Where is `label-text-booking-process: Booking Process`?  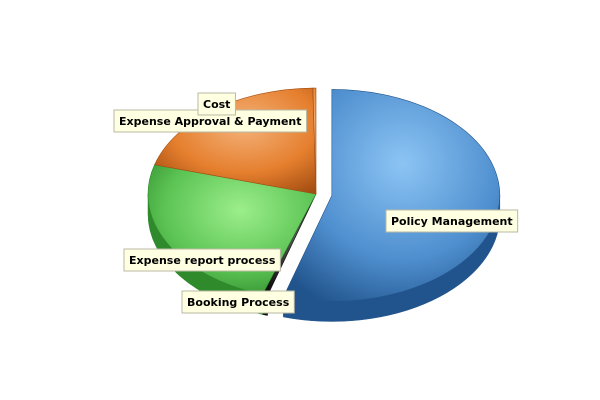
label-text-booking-process: Booking Process is located at coordinates (238, 302).